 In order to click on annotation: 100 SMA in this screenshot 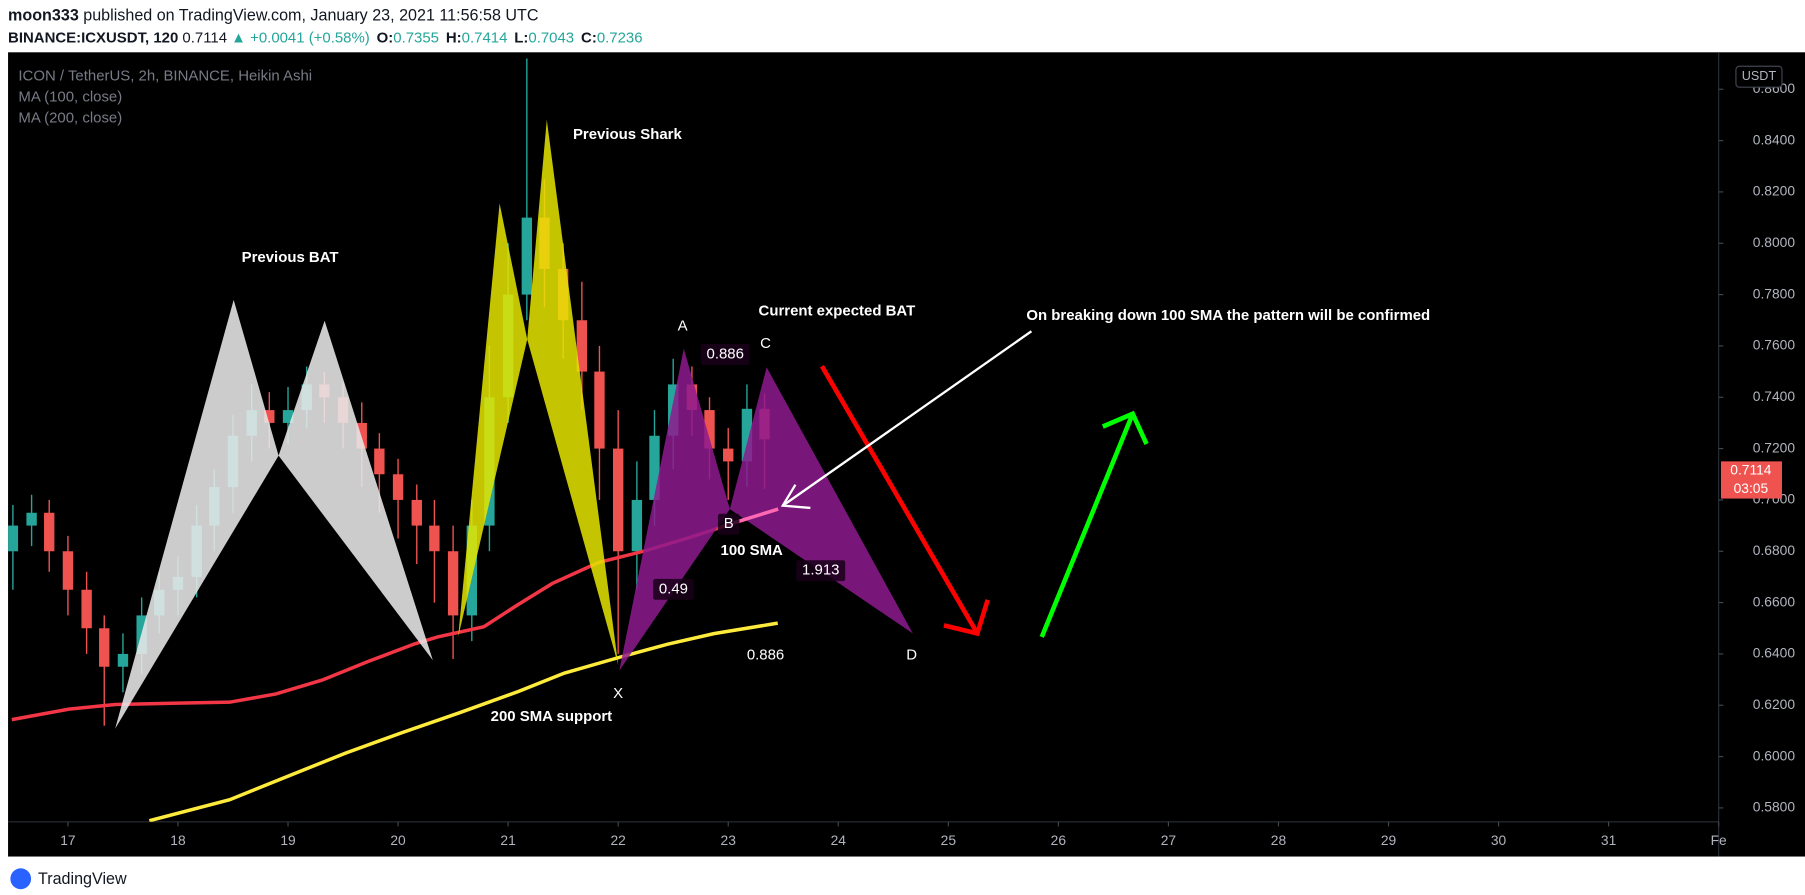, I will do `click(752, 550)`.